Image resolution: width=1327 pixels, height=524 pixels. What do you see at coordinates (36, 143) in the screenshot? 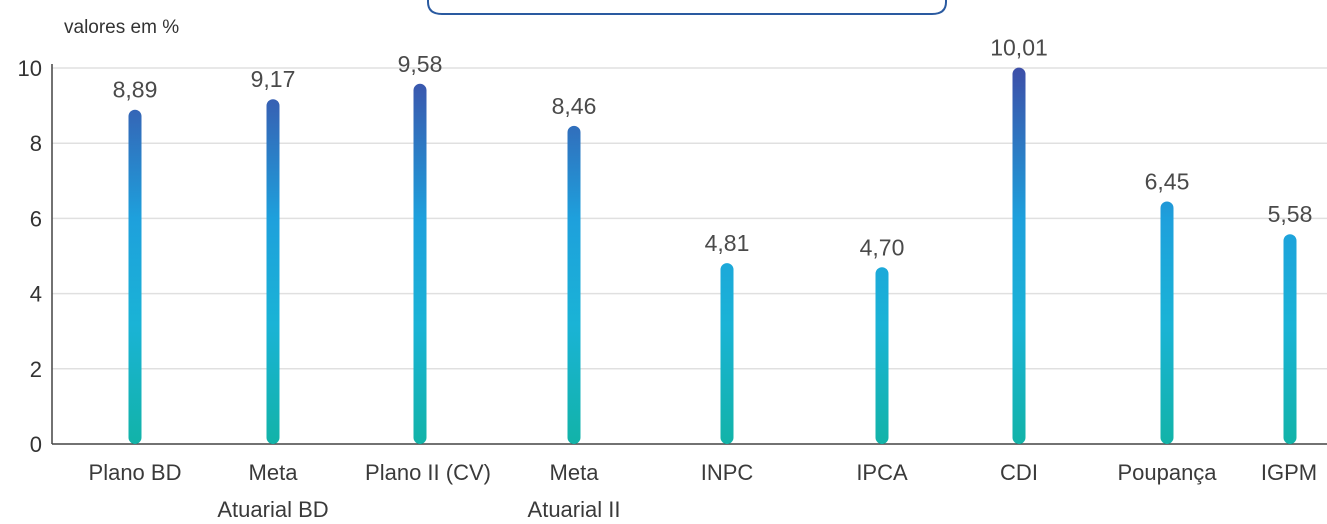
I see `y-tick-label: 8` at bounding box center [36, 143].